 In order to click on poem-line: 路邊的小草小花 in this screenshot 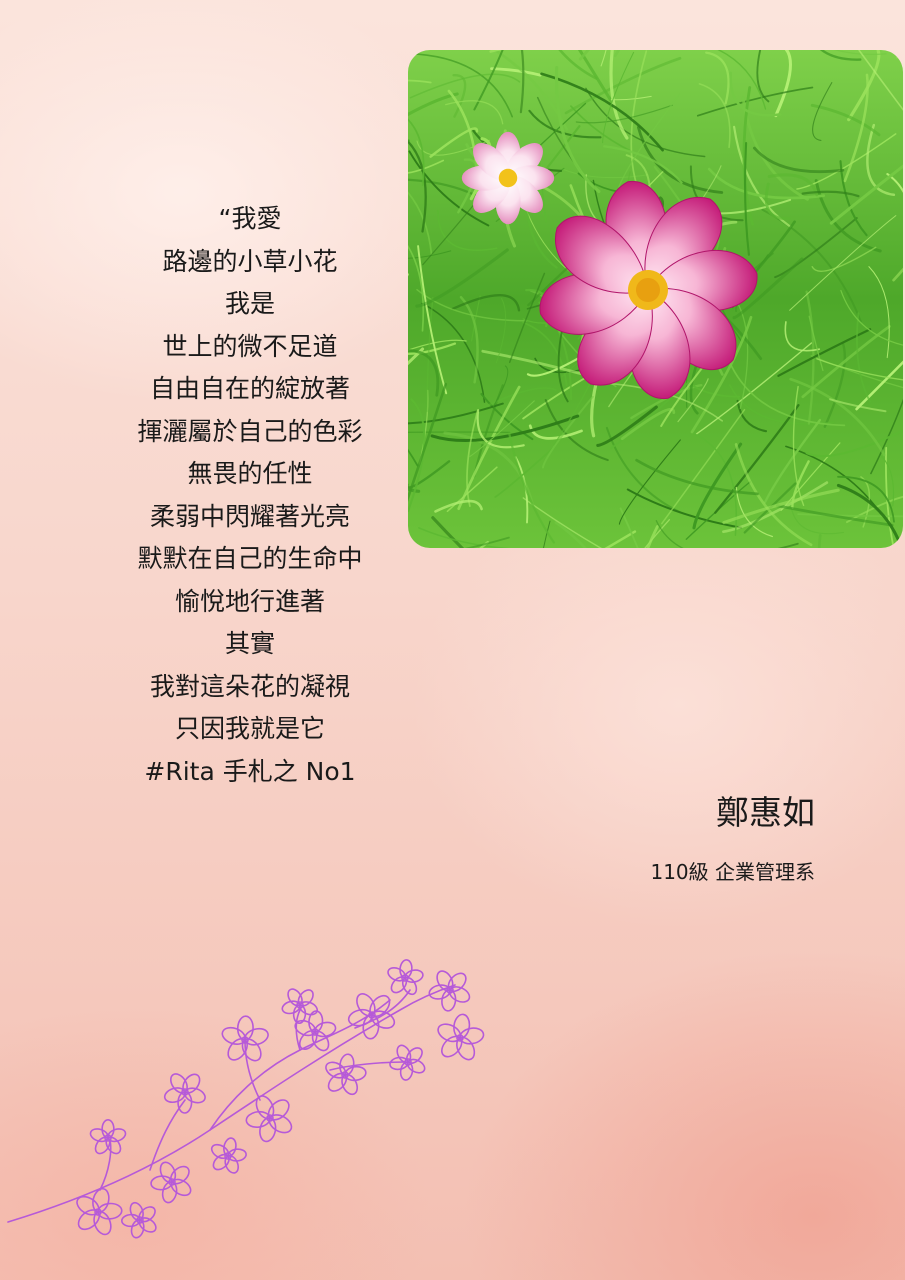, I will do `click(250, 261)`.